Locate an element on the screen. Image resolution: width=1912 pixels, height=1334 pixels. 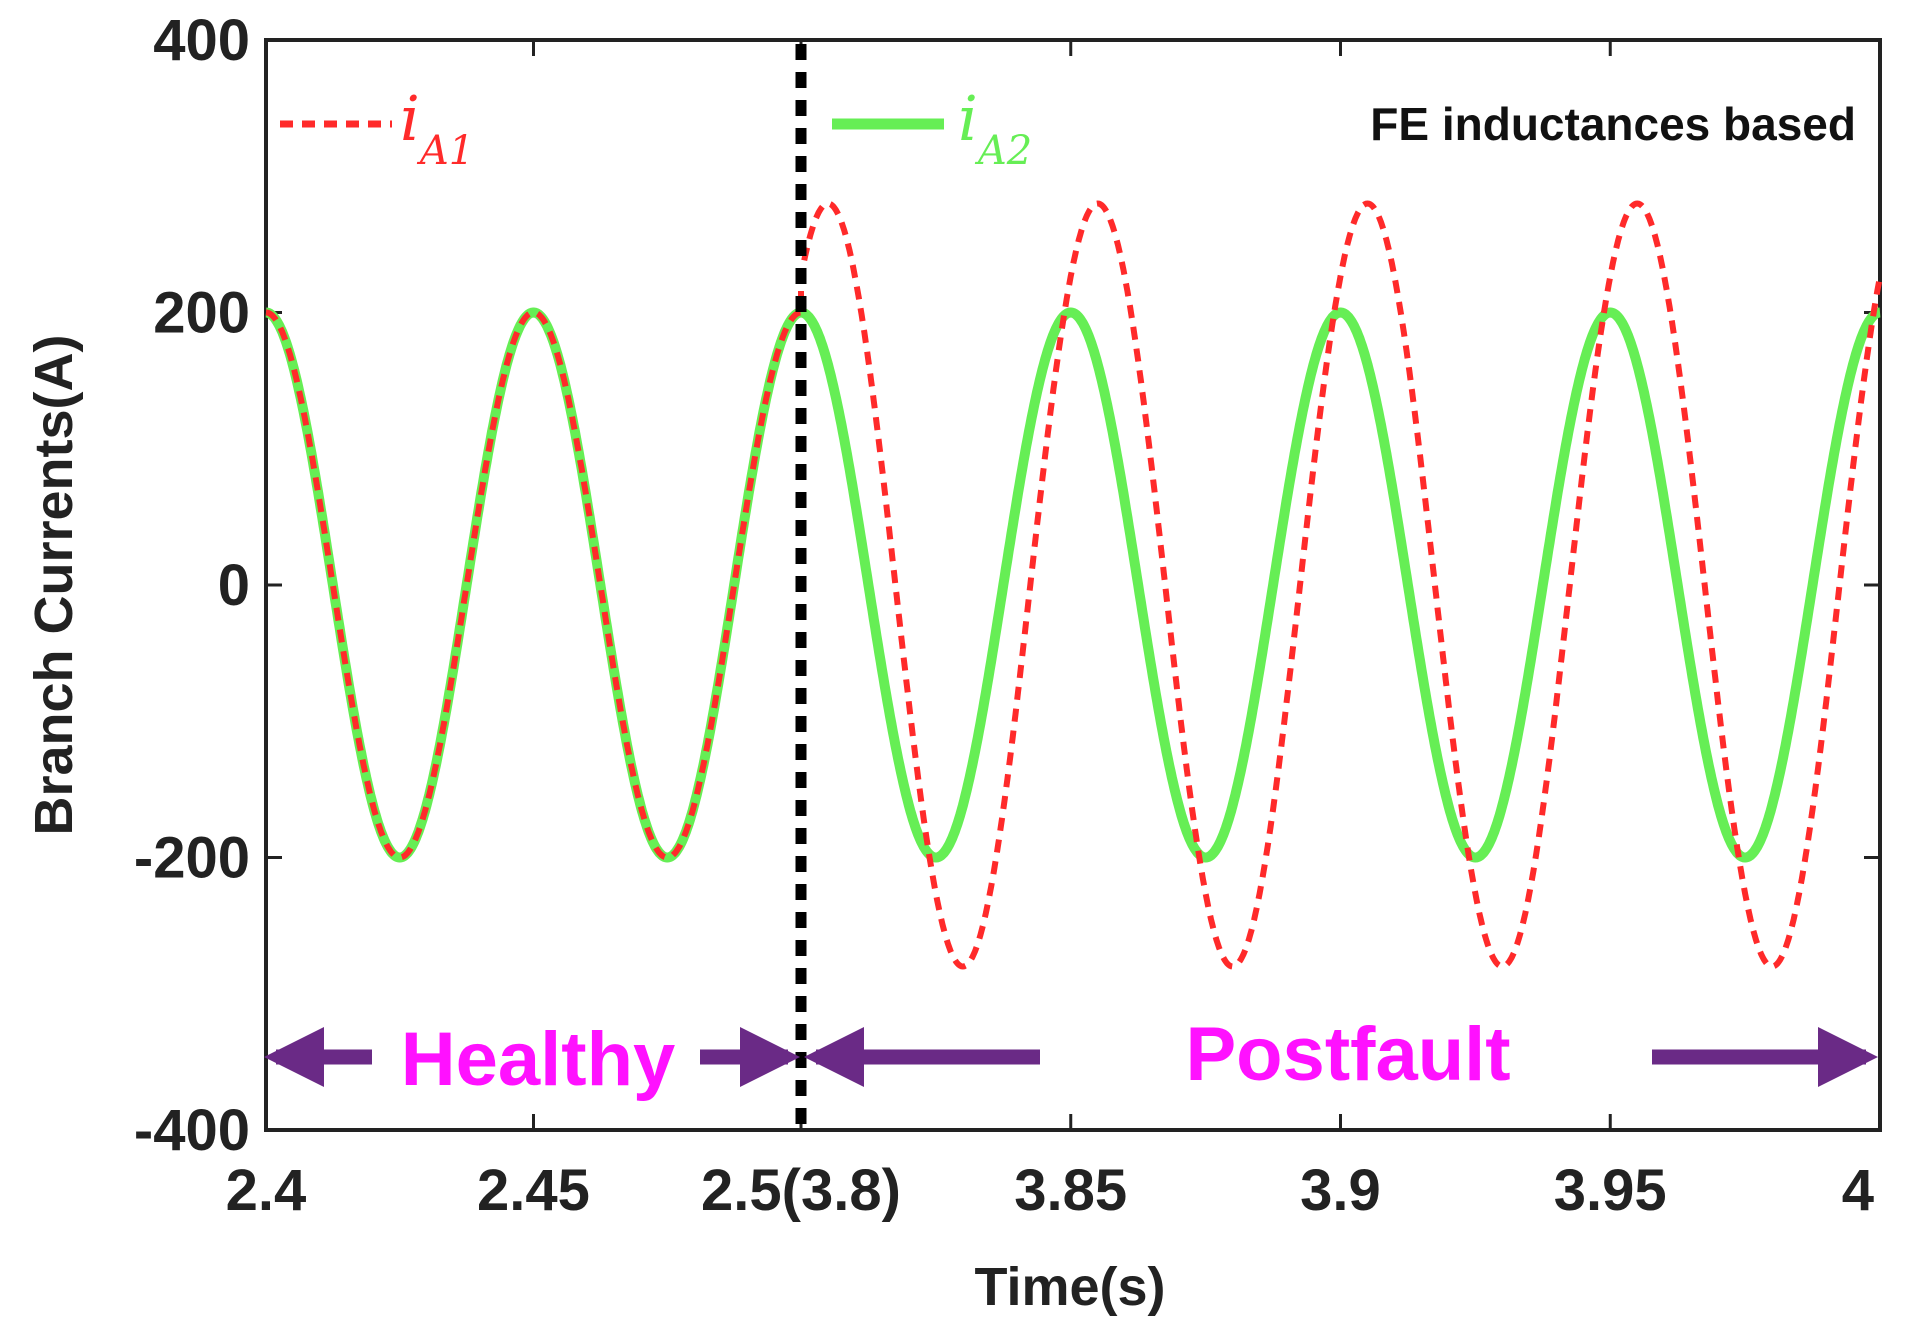
y-axis-title: Branch Currents(A) is located at coordinates (54, 584).